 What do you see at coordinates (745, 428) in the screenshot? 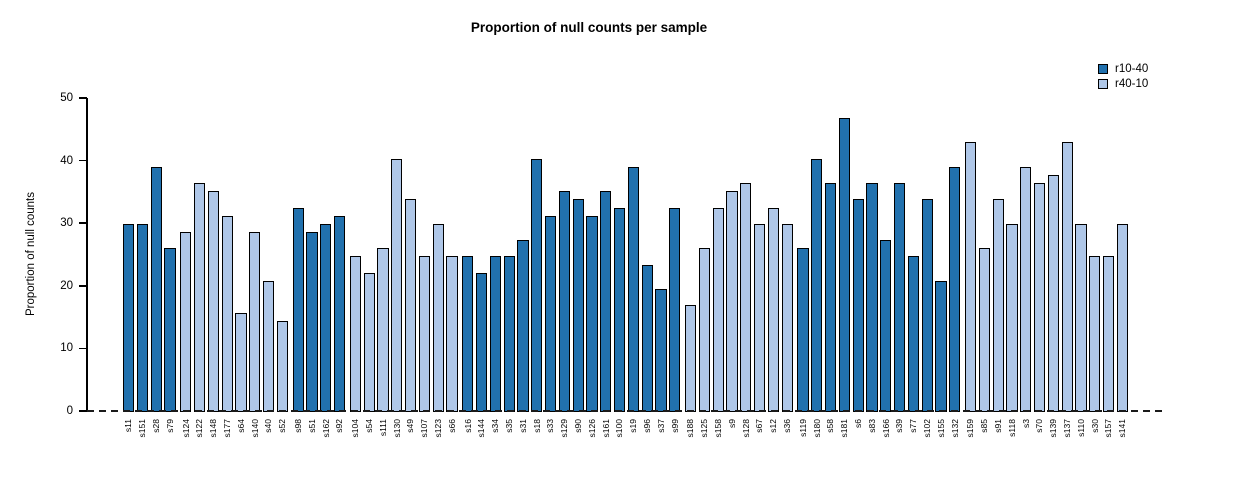
I see `x-tick-label-wrap: s128` at bounding box center [745, 428].